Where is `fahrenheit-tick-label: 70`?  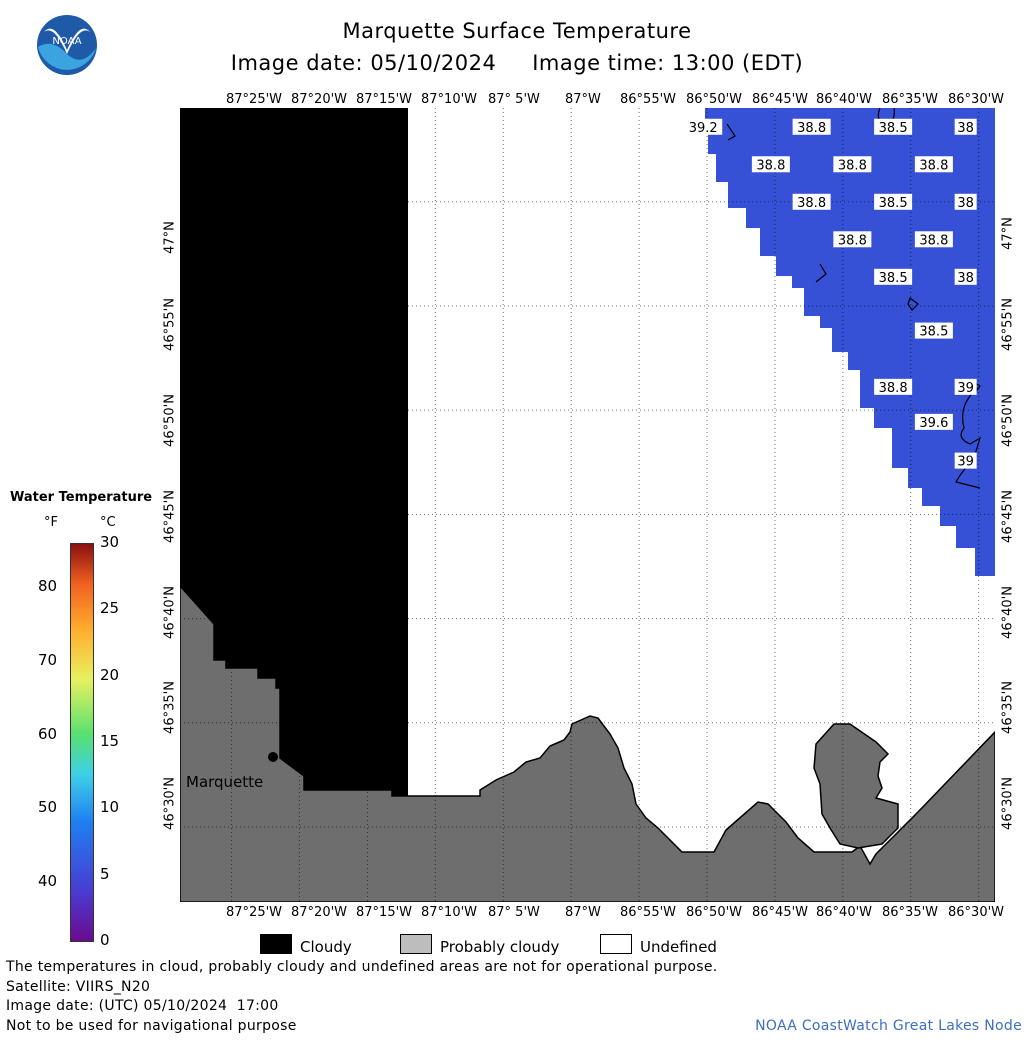
fahrenheit-tick-label: 70 is located at coordinates (48, 659).